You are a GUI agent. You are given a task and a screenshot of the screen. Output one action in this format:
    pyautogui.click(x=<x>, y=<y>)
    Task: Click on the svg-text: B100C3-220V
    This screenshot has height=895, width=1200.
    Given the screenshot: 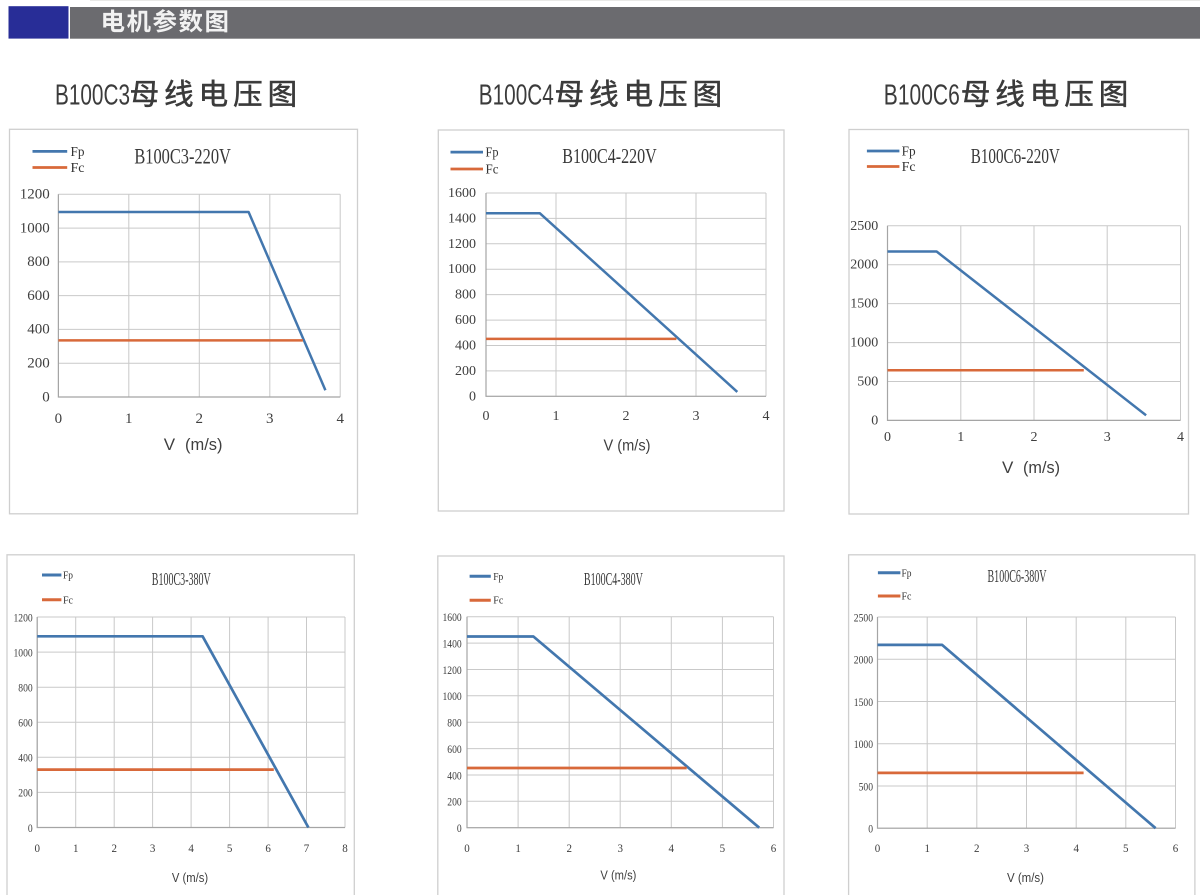 What is the action you would take?
    pyautogui.click(x=182, y=156)
    